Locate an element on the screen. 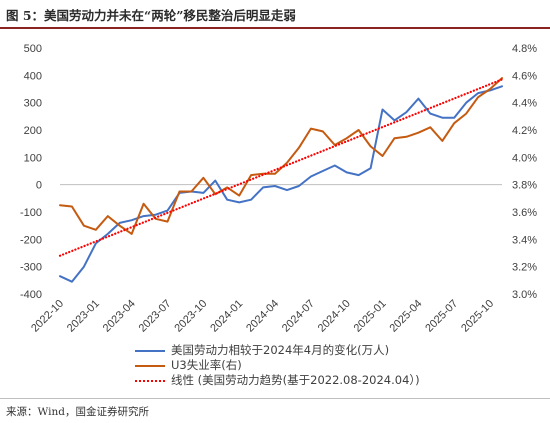 This screenshot has width=550, height=423. x-axis-tick-label: 2024-04 is located at coordinates (262, 316).